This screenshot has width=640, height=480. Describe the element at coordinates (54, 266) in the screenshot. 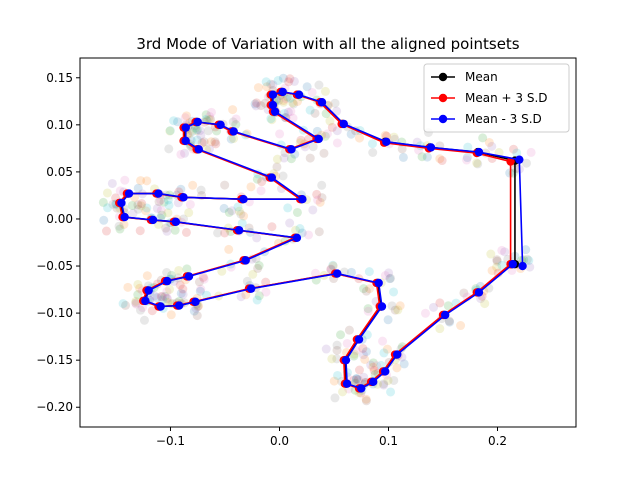

I see `y-tick-label-3: −0.05` at that location.